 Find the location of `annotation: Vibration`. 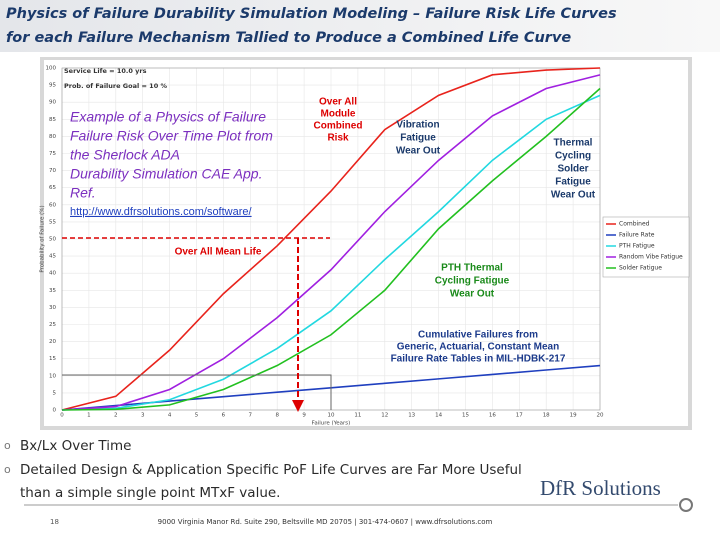

annotation: Vibration is located at coordinates (417, 125).